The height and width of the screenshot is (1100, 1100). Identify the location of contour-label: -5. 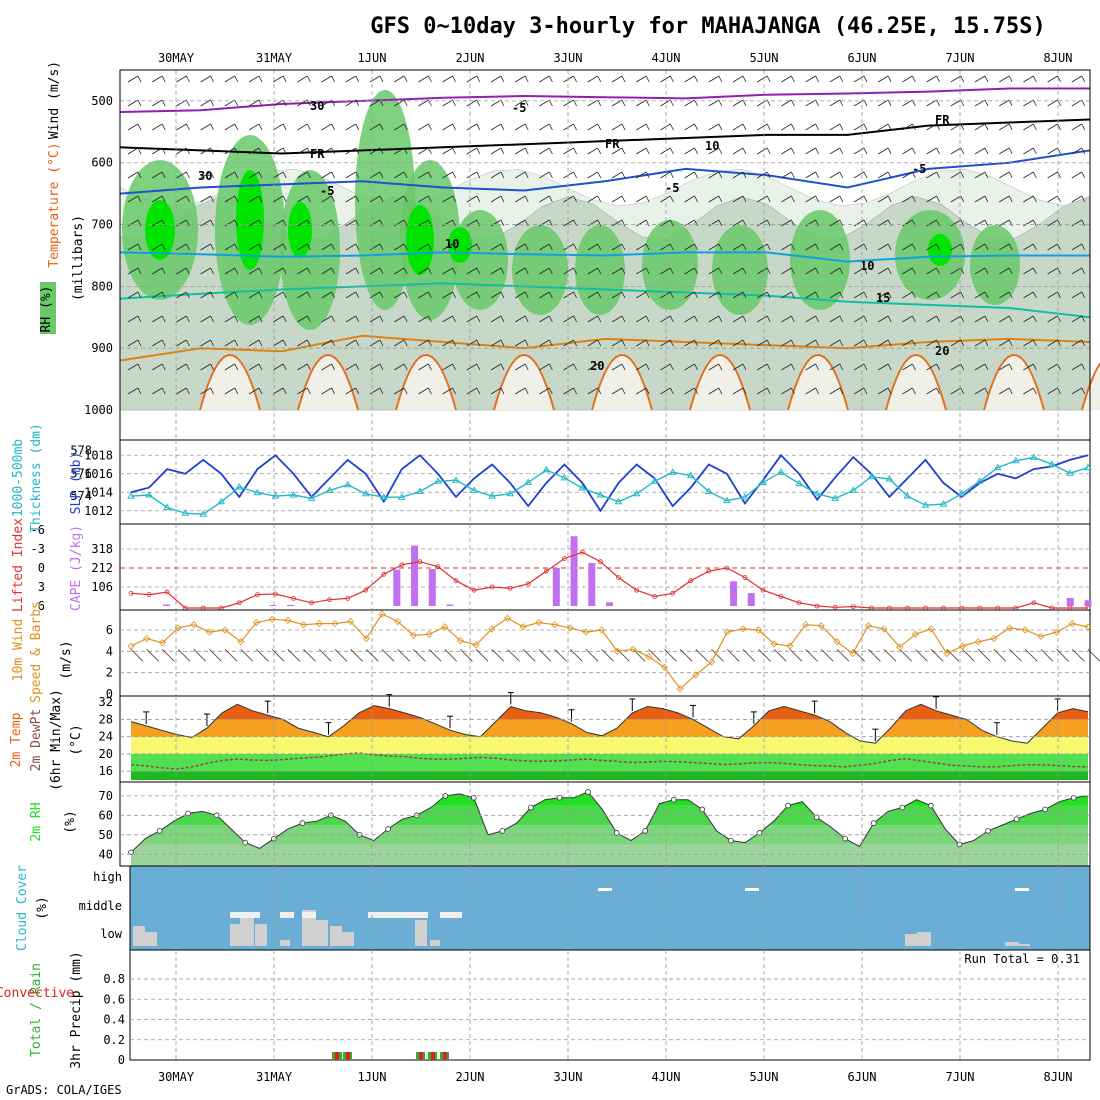
(519, 108).